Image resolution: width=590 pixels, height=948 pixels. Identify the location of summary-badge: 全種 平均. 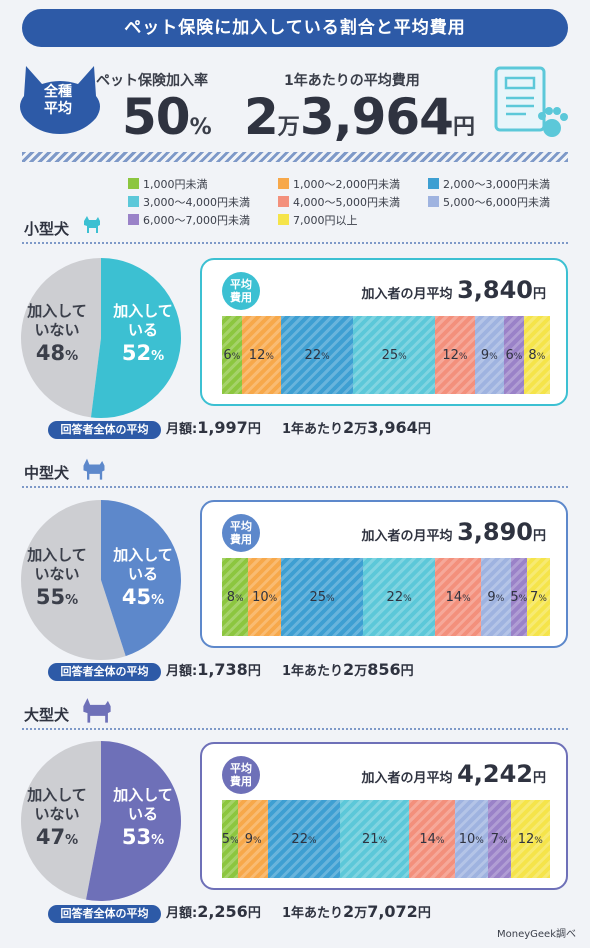
(58, 101).